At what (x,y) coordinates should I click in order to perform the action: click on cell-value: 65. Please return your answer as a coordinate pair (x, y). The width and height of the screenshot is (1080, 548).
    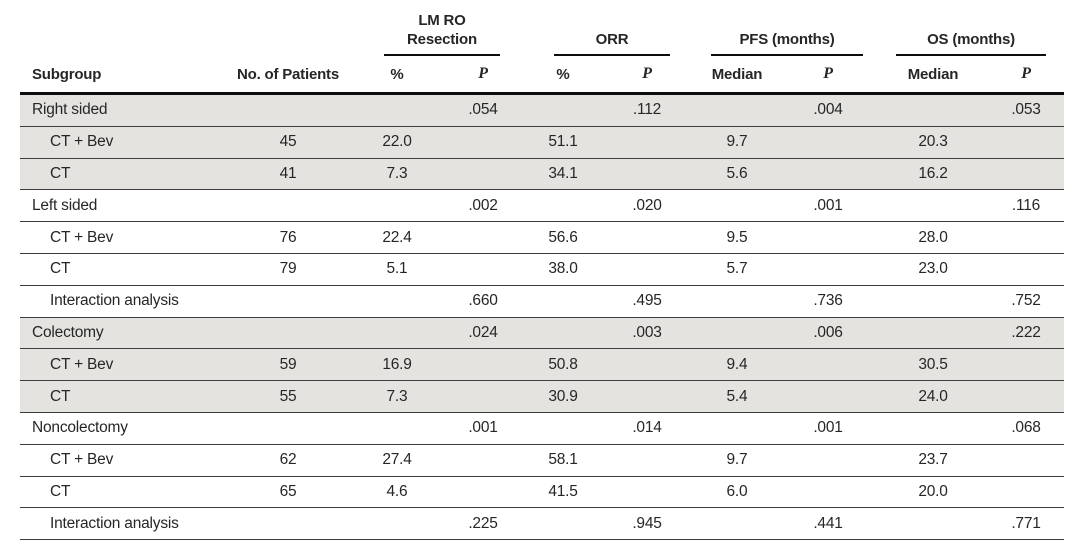
    Looking at the image, I should click on (288, 491).